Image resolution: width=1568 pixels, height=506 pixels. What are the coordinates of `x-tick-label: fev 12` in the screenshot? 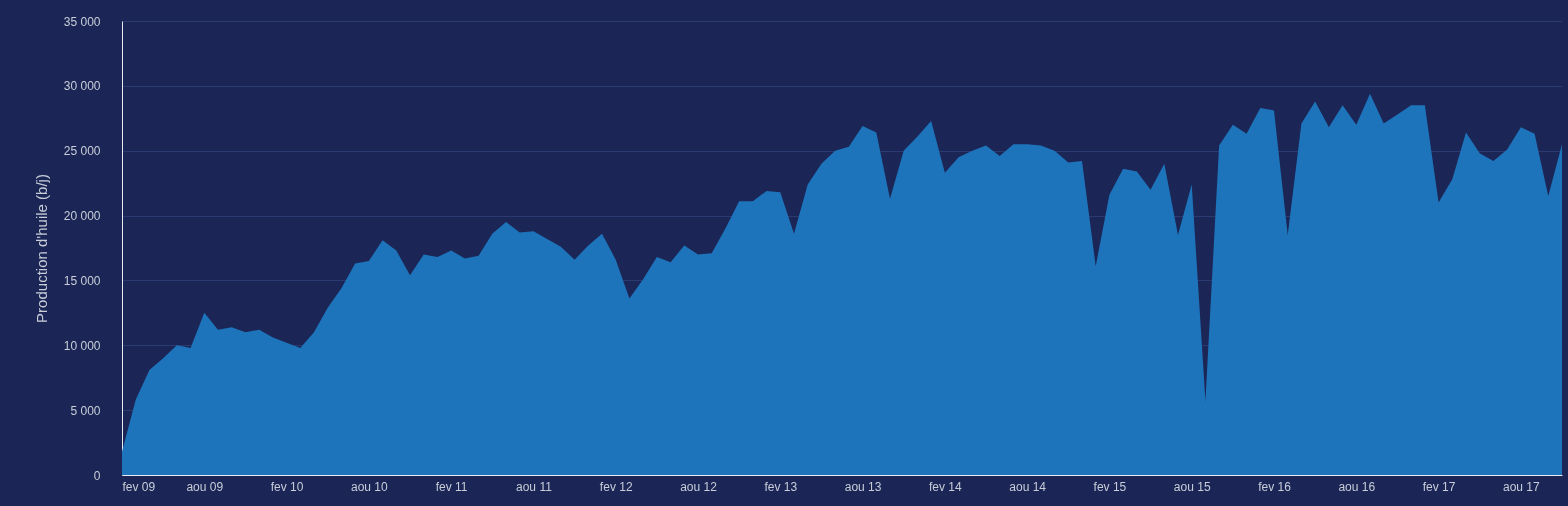 It's located at (616, 486).